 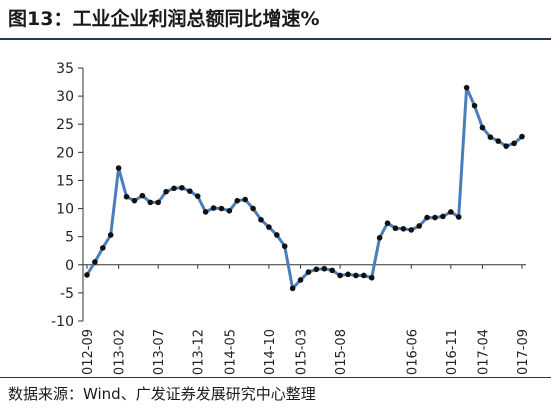 What do you see at coordinates (199, 352) in the screenshot?
I see `x-tick-label: 2013-12` at bounding box center [199, 352].